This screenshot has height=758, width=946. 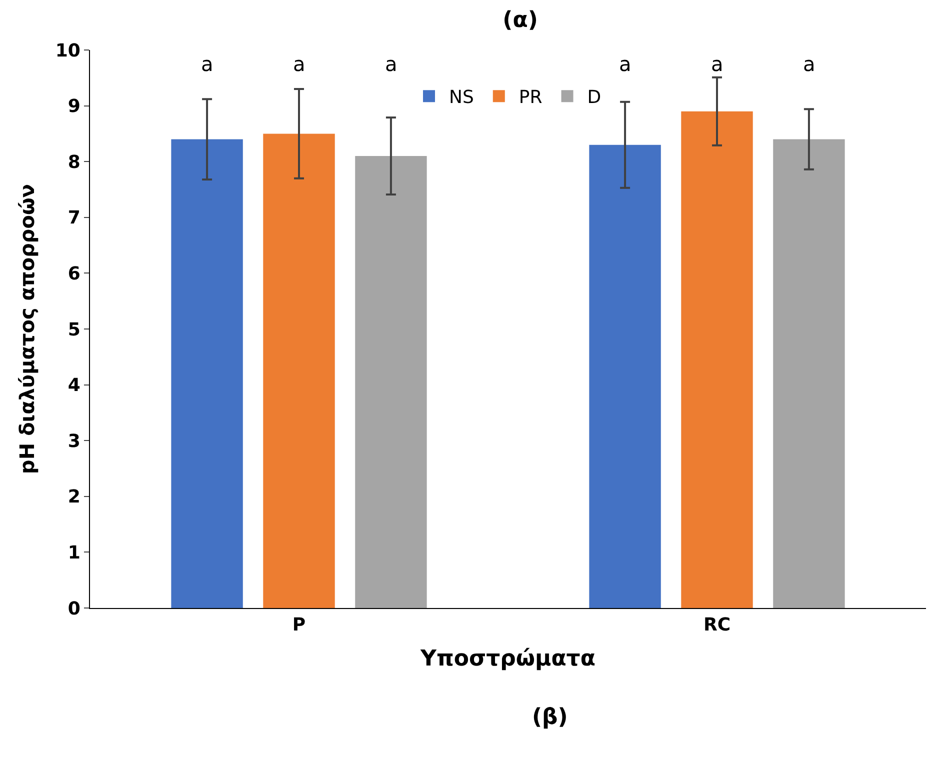 What do you see at coordinates (74, 441) in the screenshot?
I see `y-tick-label: 3` at bounding box center [74, 441].